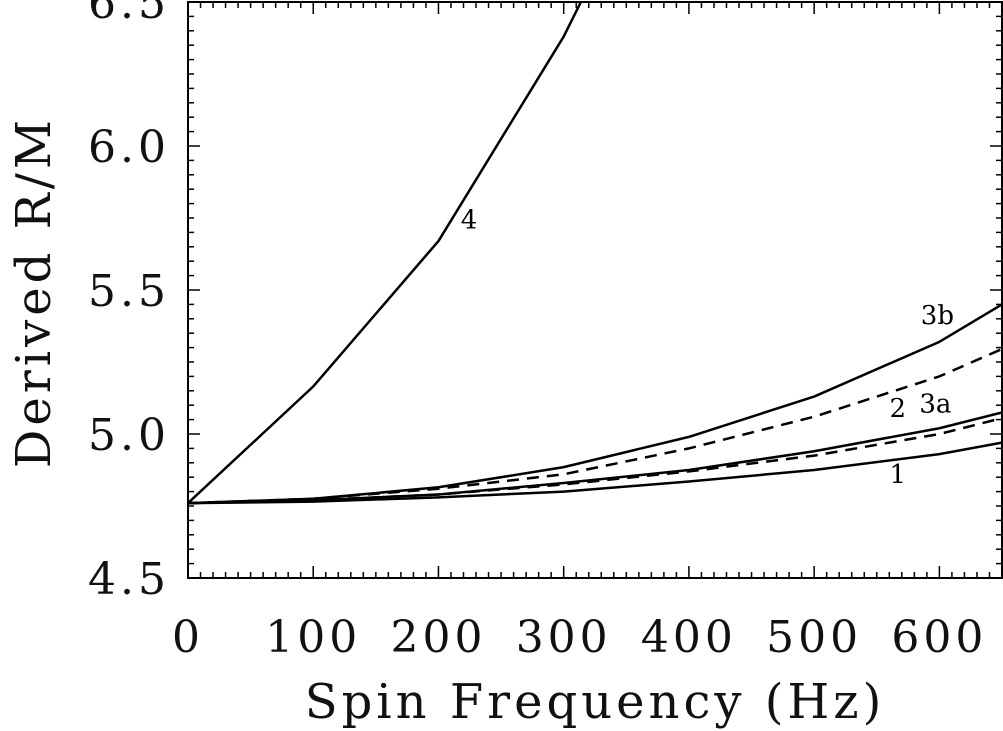 The width and height of the screenshot is (1003, 731). What do you see at coordinates (129, 291) in the screenshot?
I see `y-tick-label: 5.5` at bounding box center [129, 291].